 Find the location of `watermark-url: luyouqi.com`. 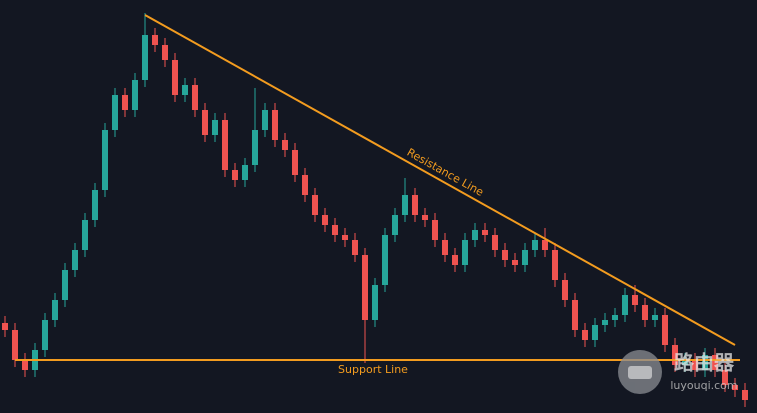

watermark-url: luyouqi.com is located at coordinates (703, 385).